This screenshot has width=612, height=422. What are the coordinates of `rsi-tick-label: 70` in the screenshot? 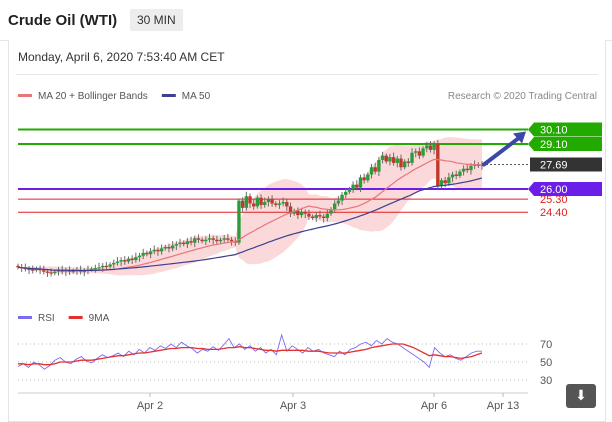 It's located at (546, 345).